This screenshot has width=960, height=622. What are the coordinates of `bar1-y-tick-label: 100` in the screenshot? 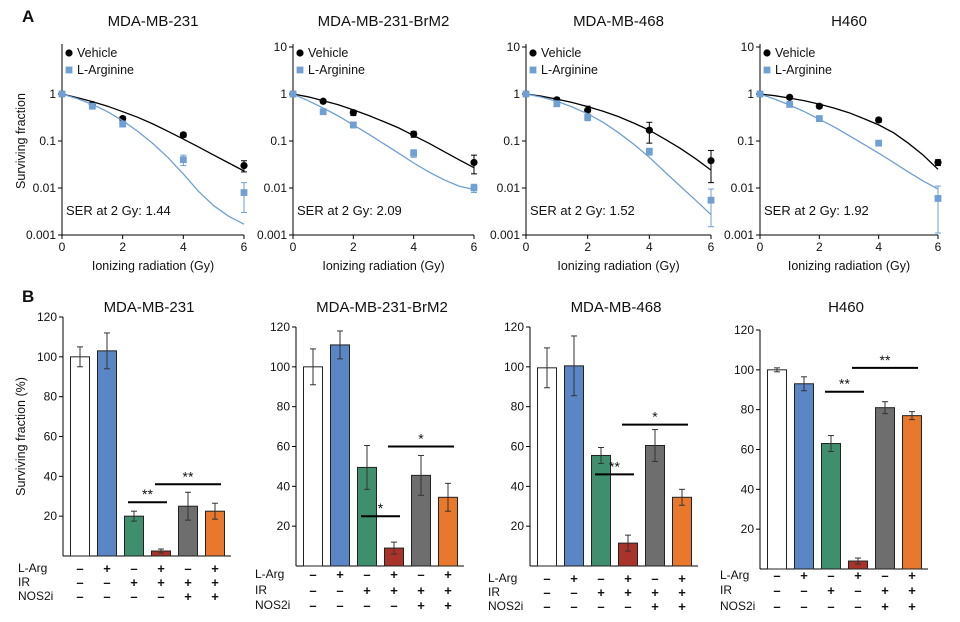 It's located at (47, 357).